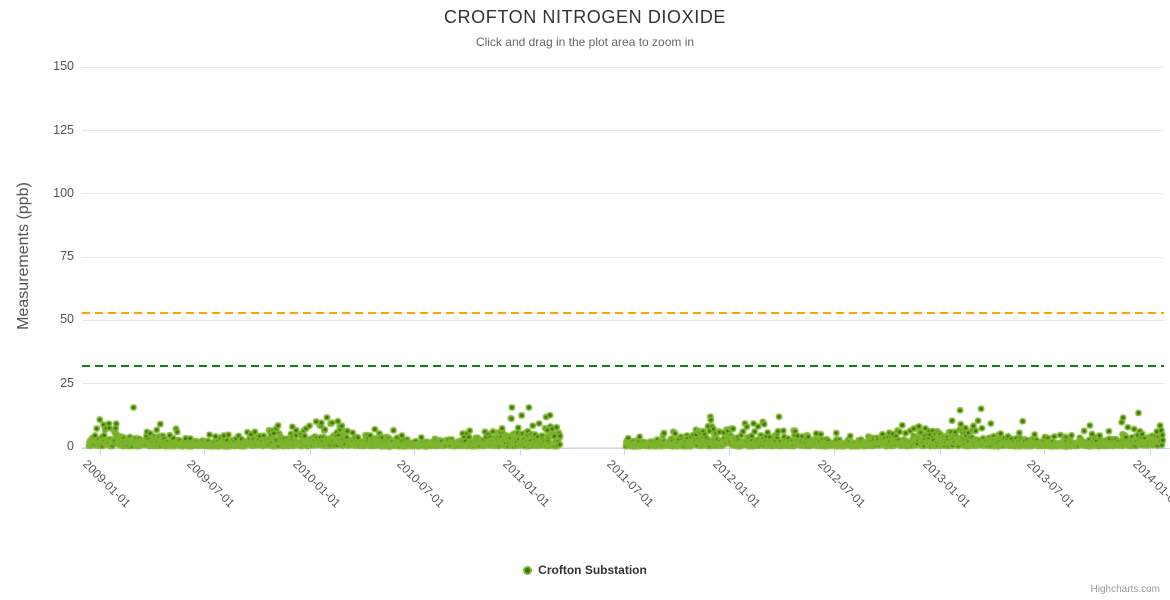 Image resolution: width=1170 pixels, height=600 pixels. Describe the element at coordinates (737, 484) in the screenshot. I see `x-axis-tick-label: 2012-01-01` at that location.